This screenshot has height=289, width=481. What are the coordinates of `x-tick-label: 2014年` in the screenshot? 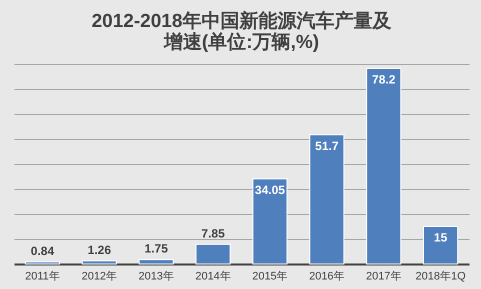 It's located at (213, 276).